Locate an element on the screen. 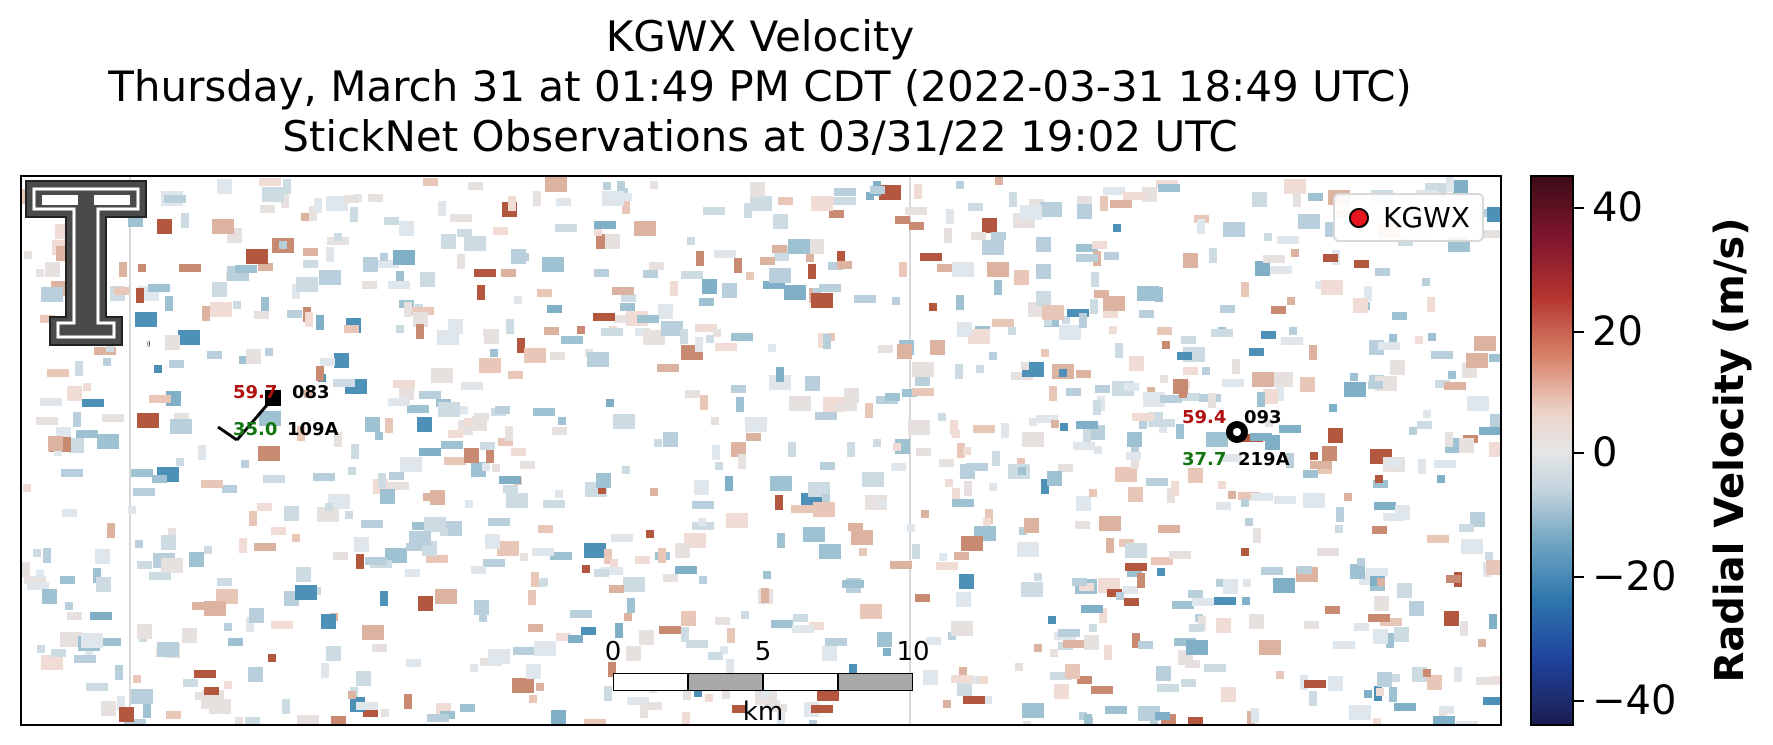 This screenshot has height=745, width=1773. colorbar-title: Radial Velocity (m/s) is located at coordinates (1730, 450).